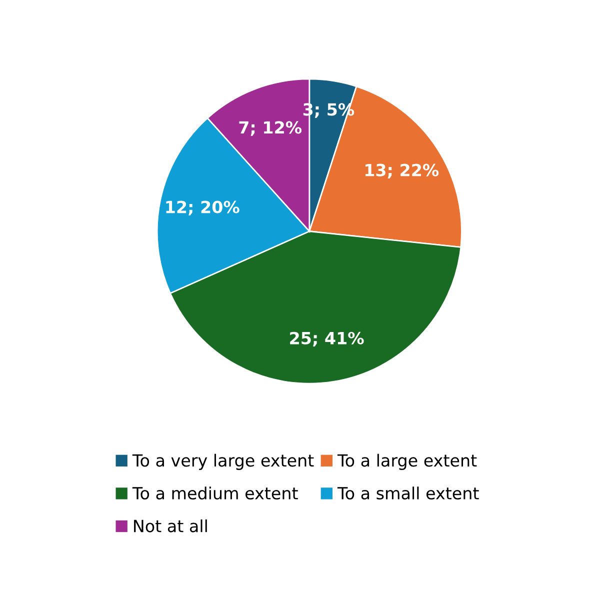  What do you see at coordinates (408, 493) in the screenshot?
I see `legend-label: To a small extent` at bounding box center [408, 493].